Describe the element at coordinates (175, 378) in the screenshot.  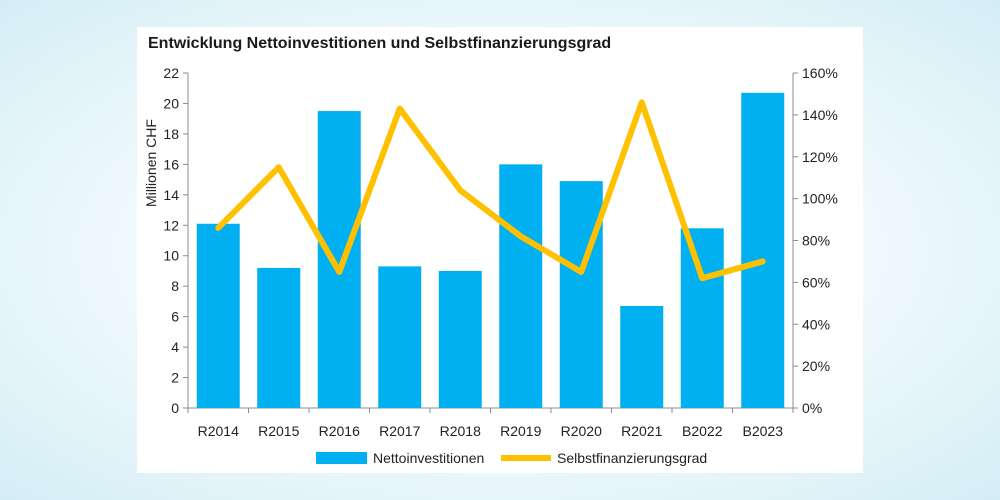
I see `y-tick-label: 2` at that location.